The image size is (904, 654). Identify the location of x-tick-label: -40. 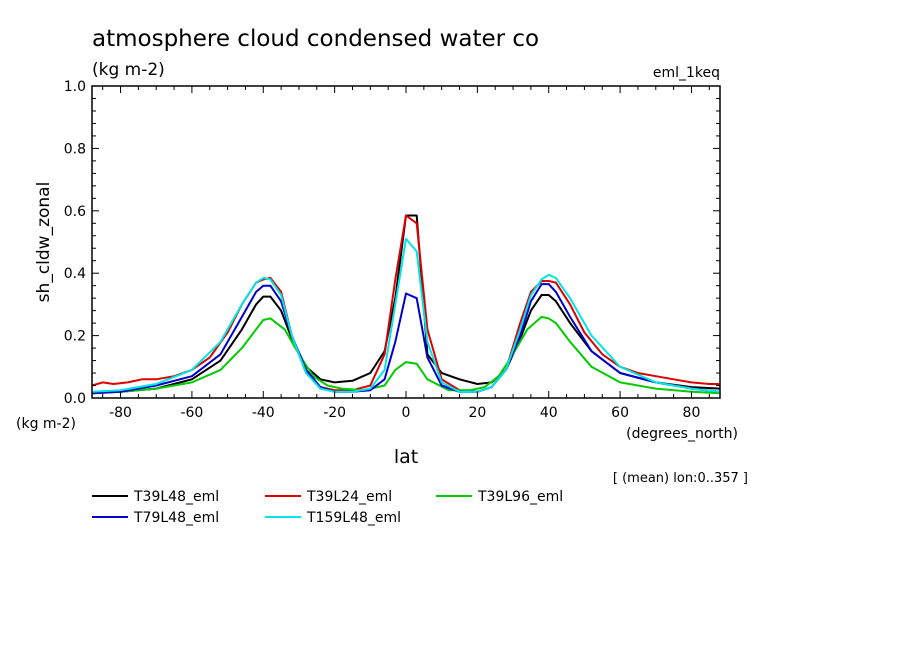
(263, 413).